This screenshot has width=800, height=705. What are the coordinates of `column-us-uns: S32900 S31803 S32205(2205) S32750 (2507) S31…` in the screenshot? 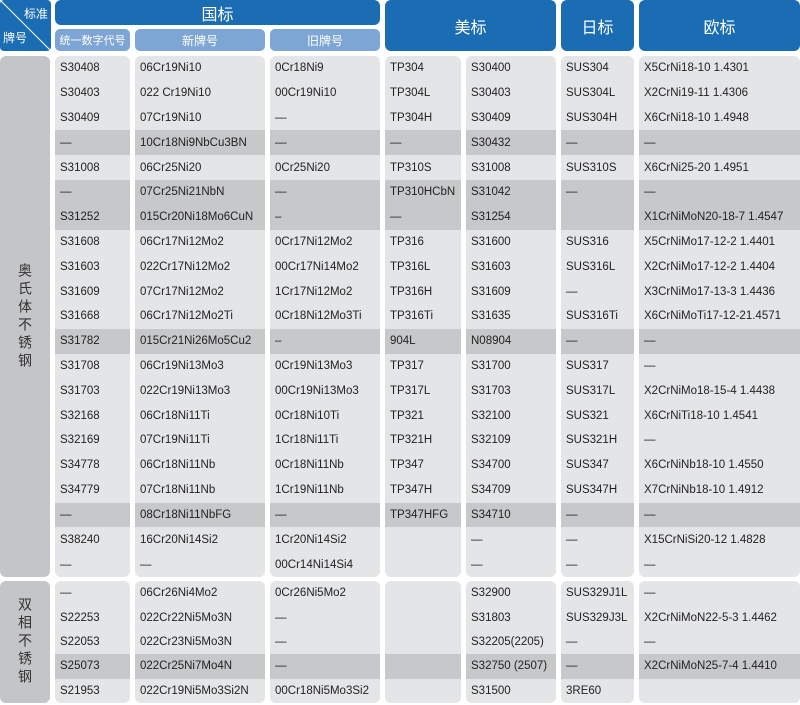 It's located at (511, 642).